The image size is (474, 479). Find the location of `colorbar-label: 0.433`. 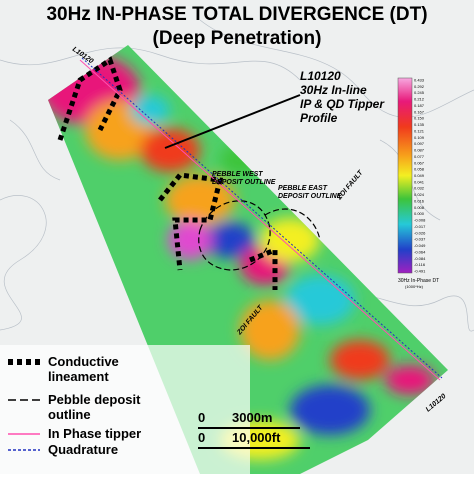

colorbar-label: 0.433 is located at coordinates (419, 80).